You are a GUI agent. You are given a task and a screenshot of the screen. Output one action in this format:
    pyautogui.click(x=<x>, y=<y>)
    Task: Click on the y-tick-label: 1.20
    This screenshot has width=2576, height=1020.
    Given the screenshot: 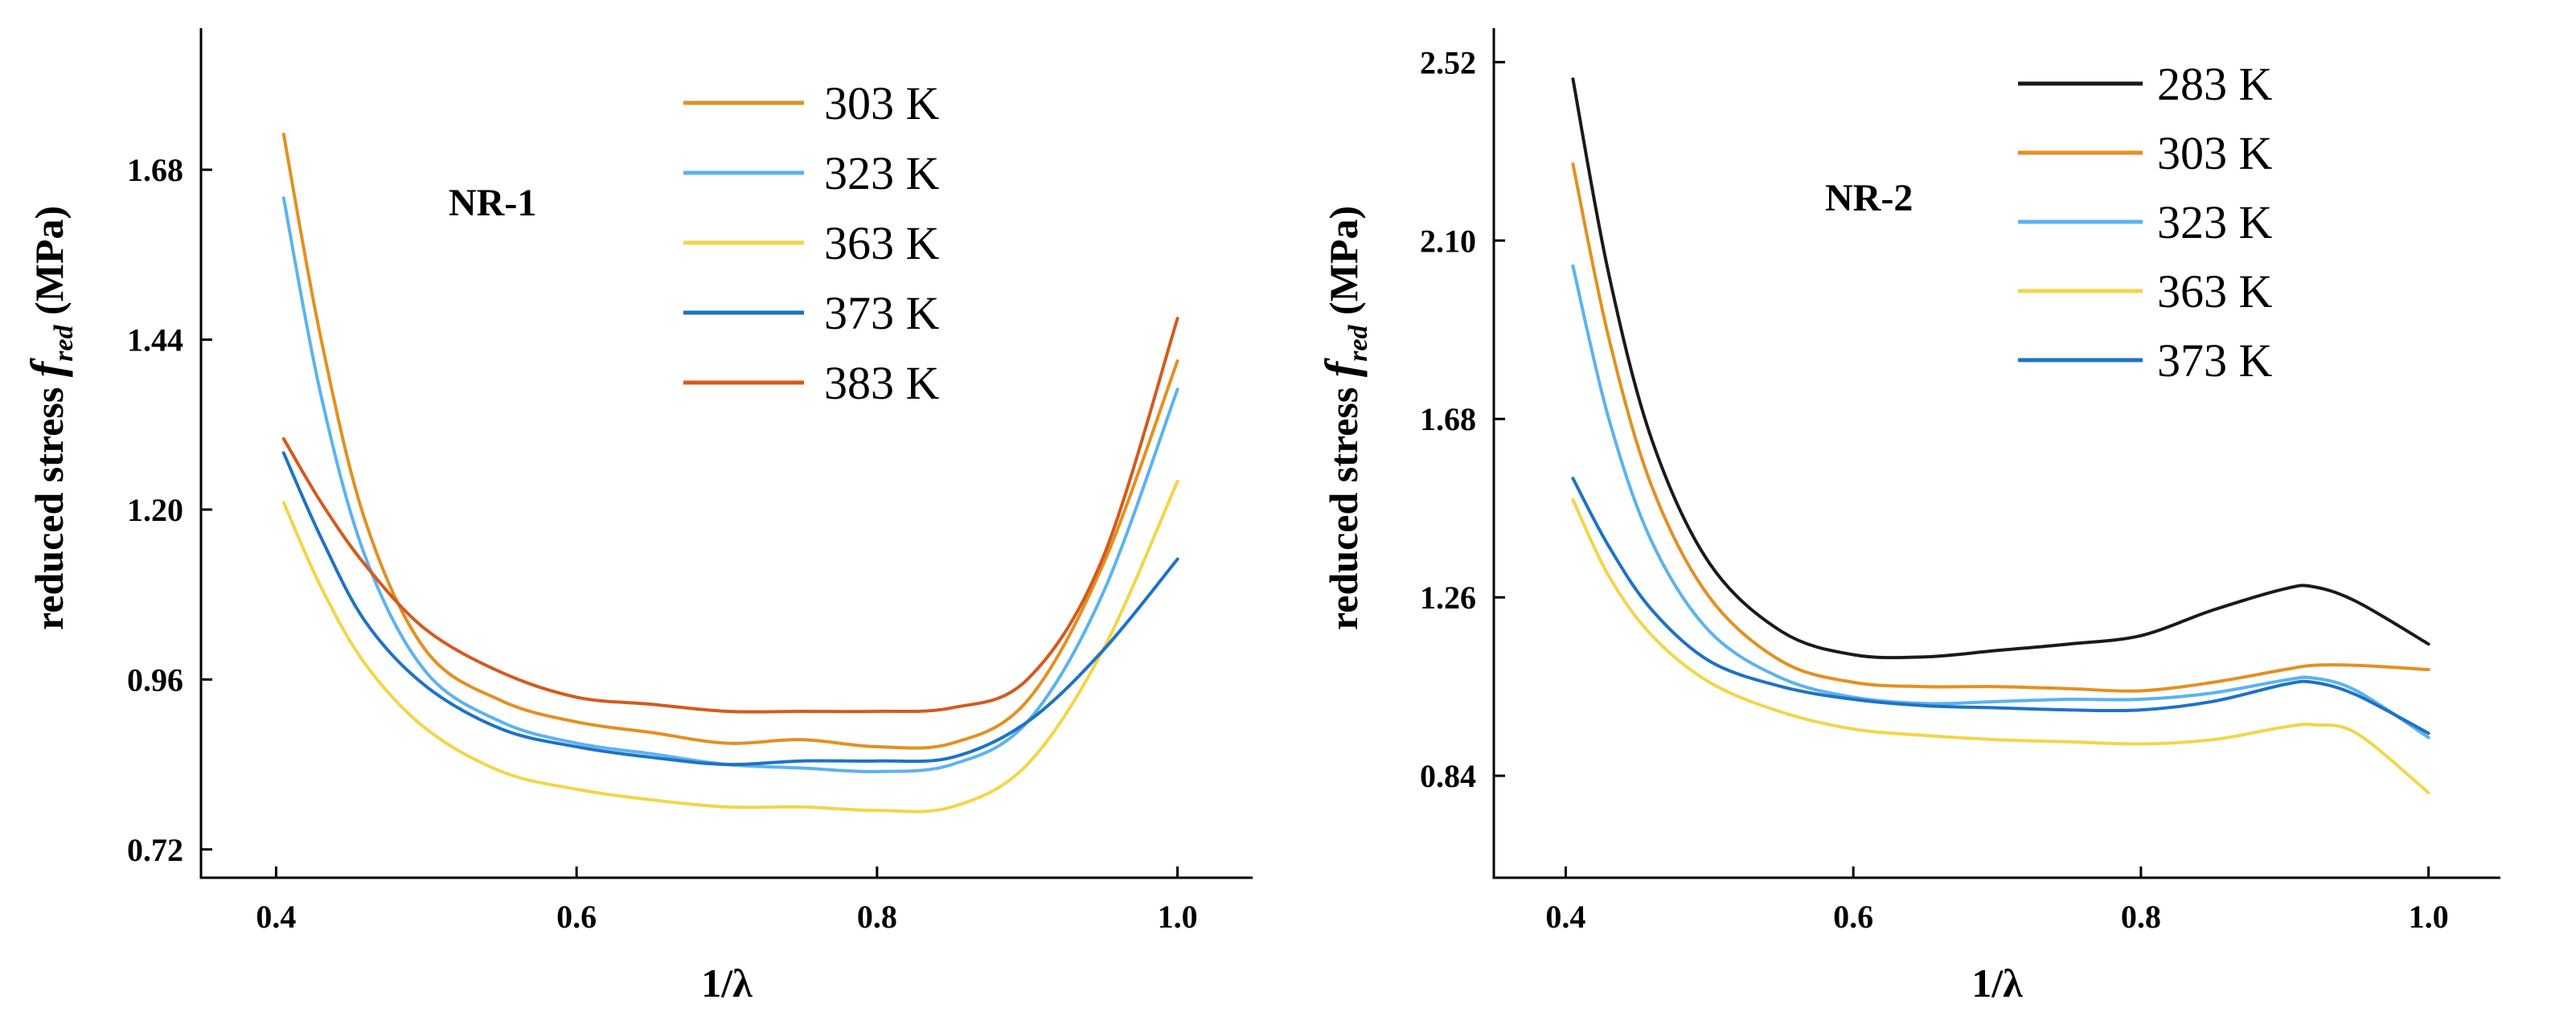 What is the action you would take?
    pyautogui.click(x=155, y=510)
    